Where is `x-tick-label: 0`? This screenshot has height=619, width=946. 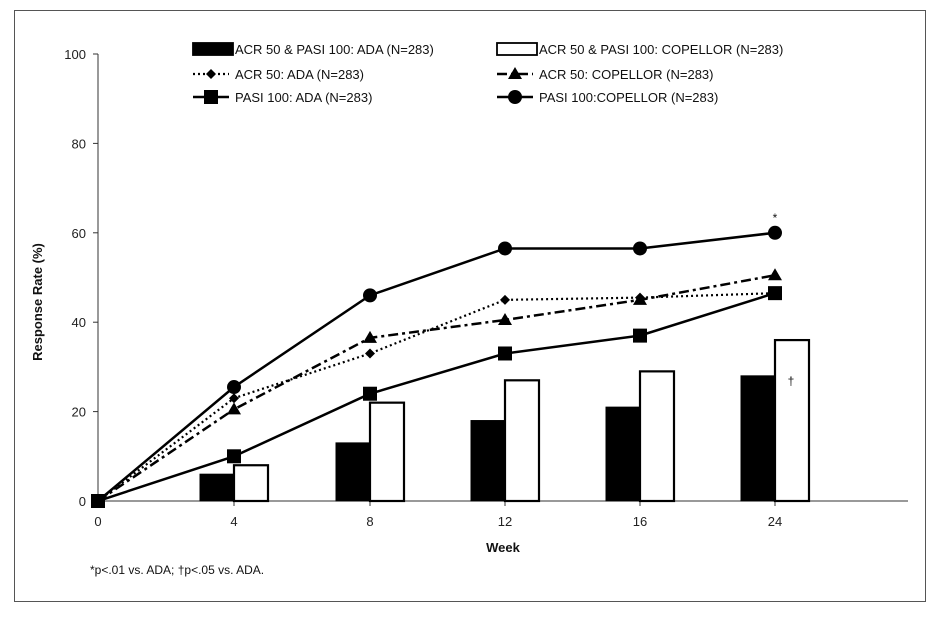
x-tick-label: 0 is located at coordinates (97, 521).